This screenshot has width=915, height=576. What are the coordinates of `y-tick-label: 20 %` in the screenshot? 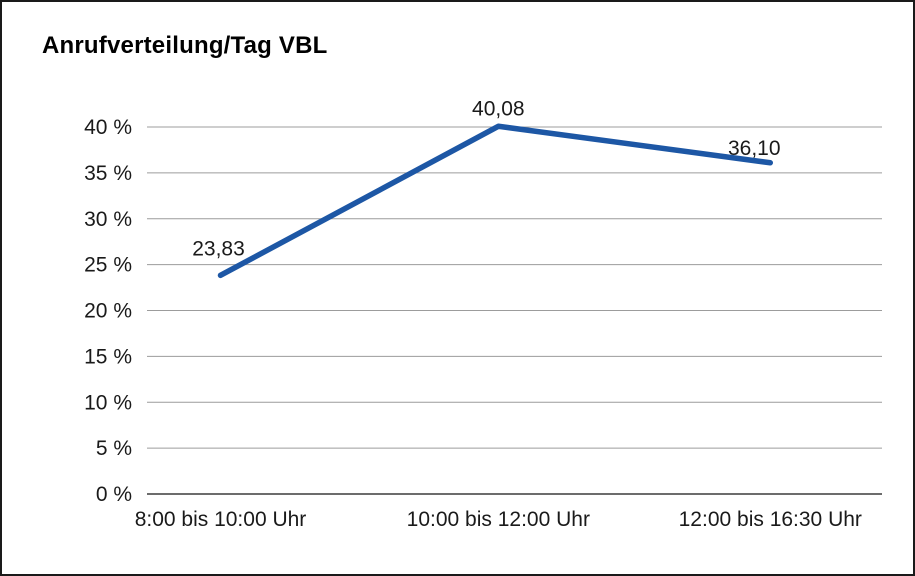 It's located at (108, 311).